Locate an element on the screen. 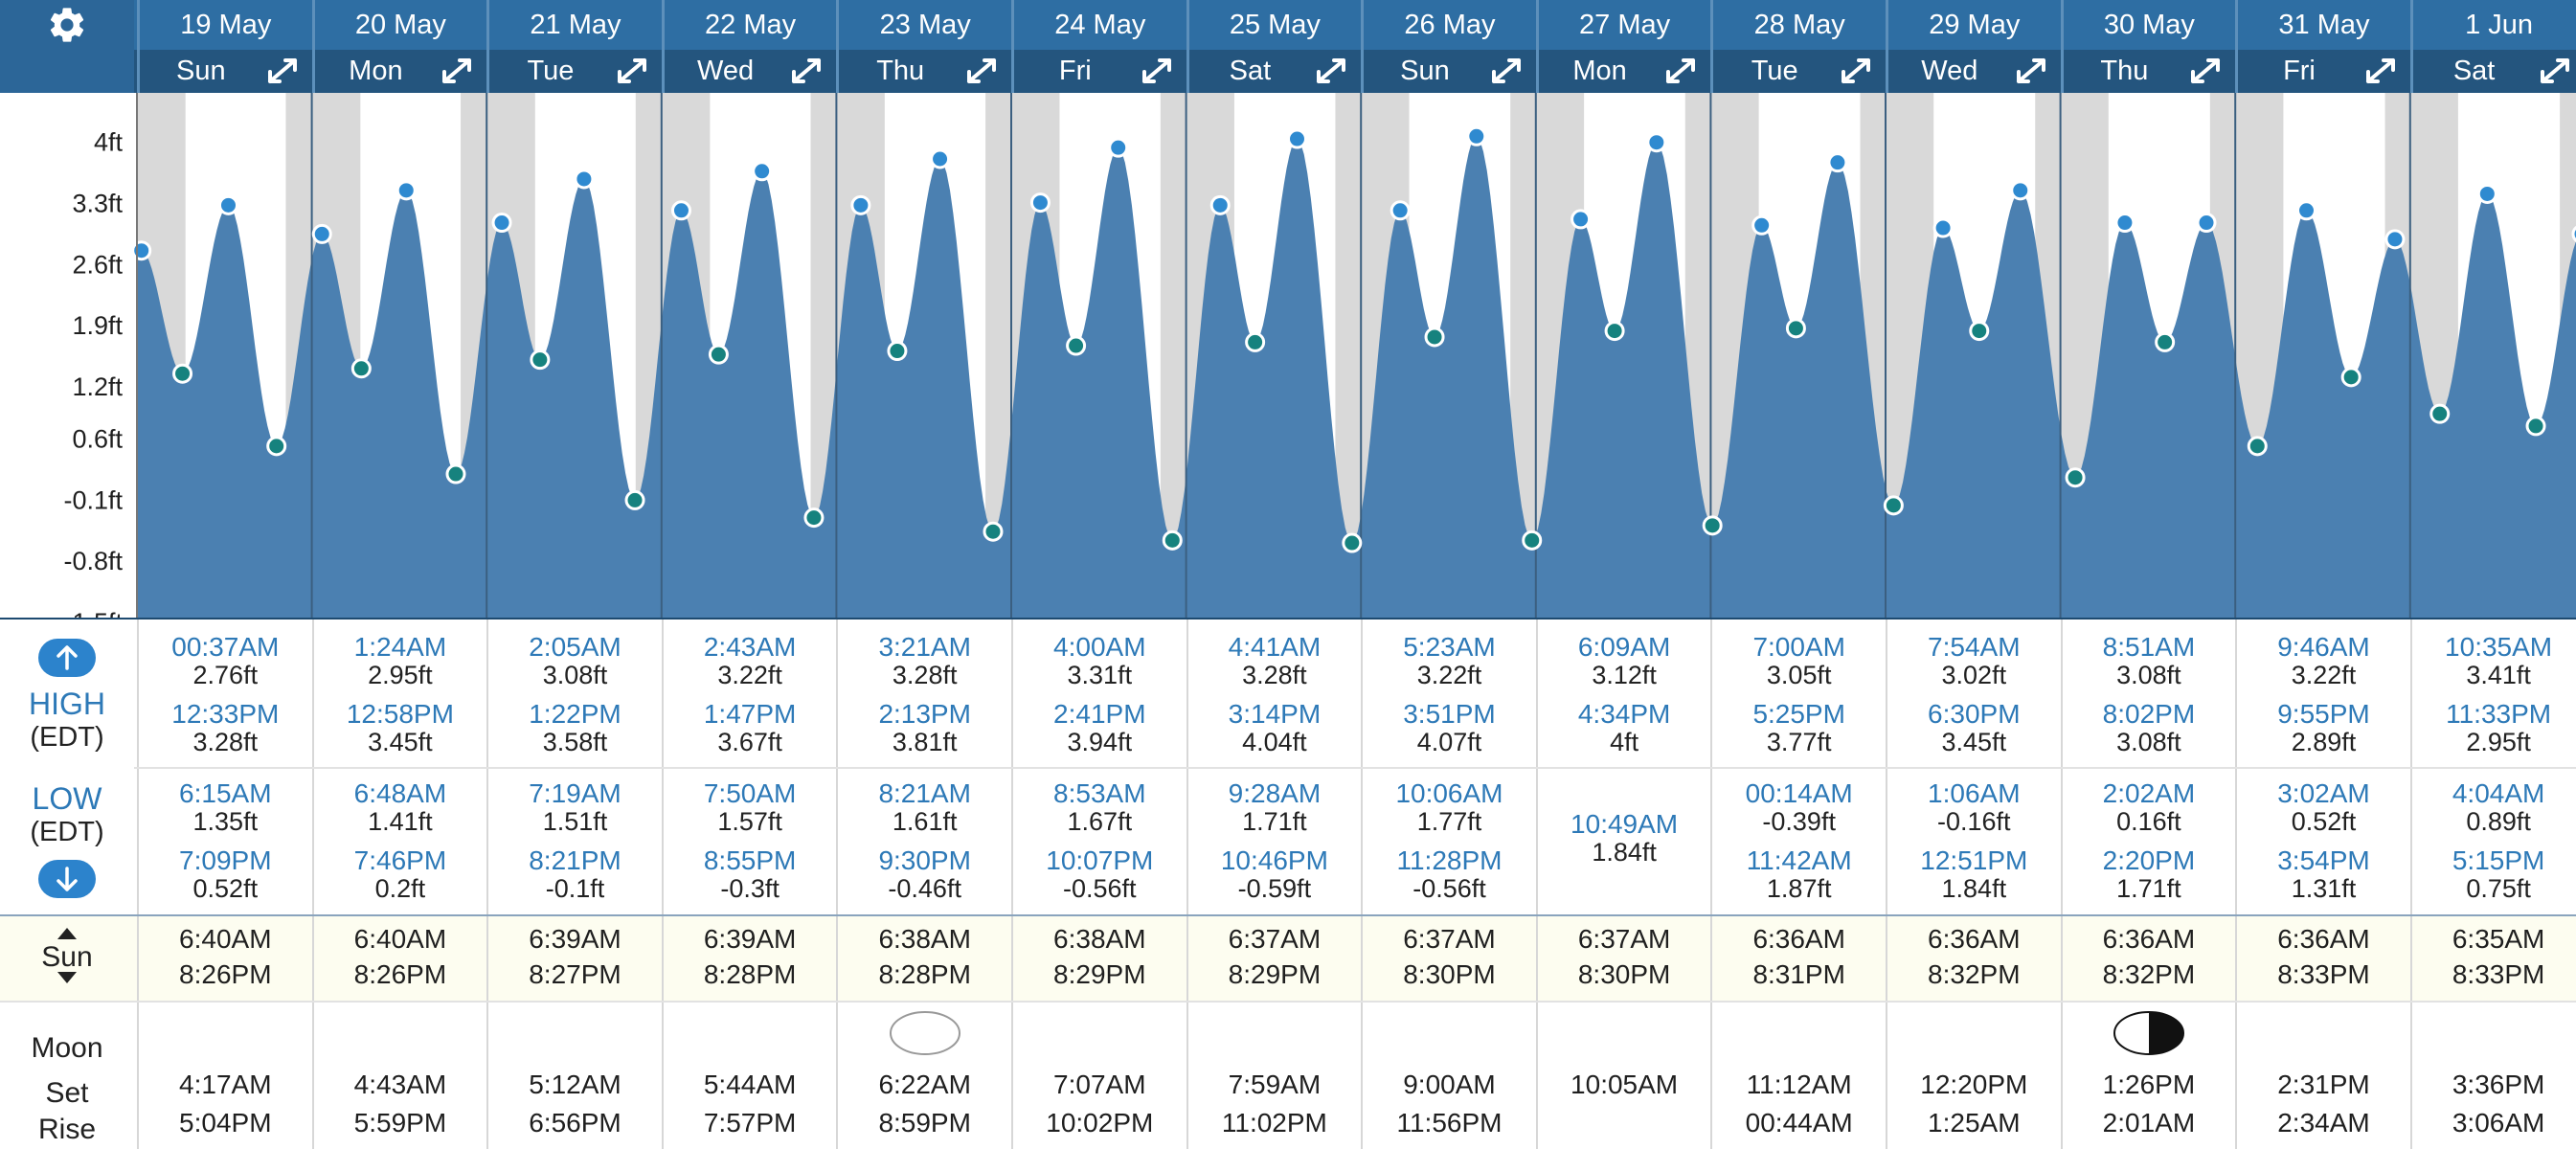 The width and height of the screenshot is (2576, 1149). moonrise-time: 11:02PM is located at coordinates (1274, 1123).